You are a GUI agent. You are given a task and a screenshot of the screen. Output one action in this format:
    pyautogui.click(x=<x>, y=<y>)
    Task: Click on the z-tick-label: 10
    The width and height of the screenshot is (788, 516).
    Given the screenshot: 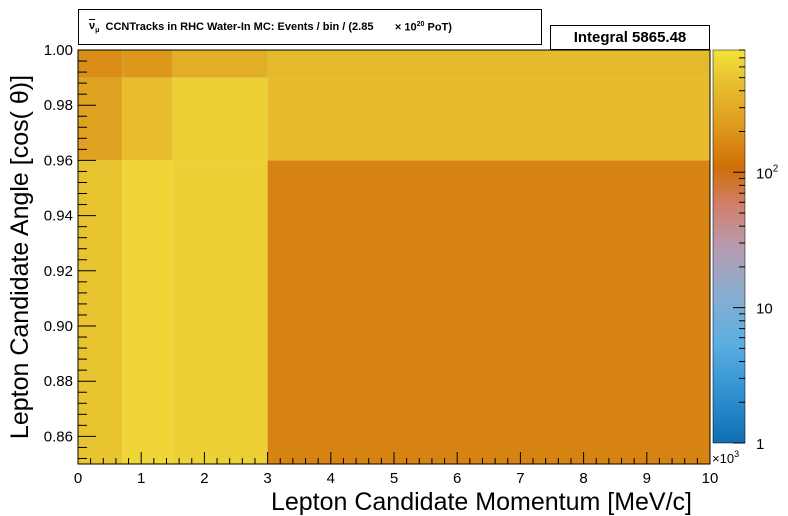 What is the action you would take?
    pyautogui.click(x=764, y=309)
    